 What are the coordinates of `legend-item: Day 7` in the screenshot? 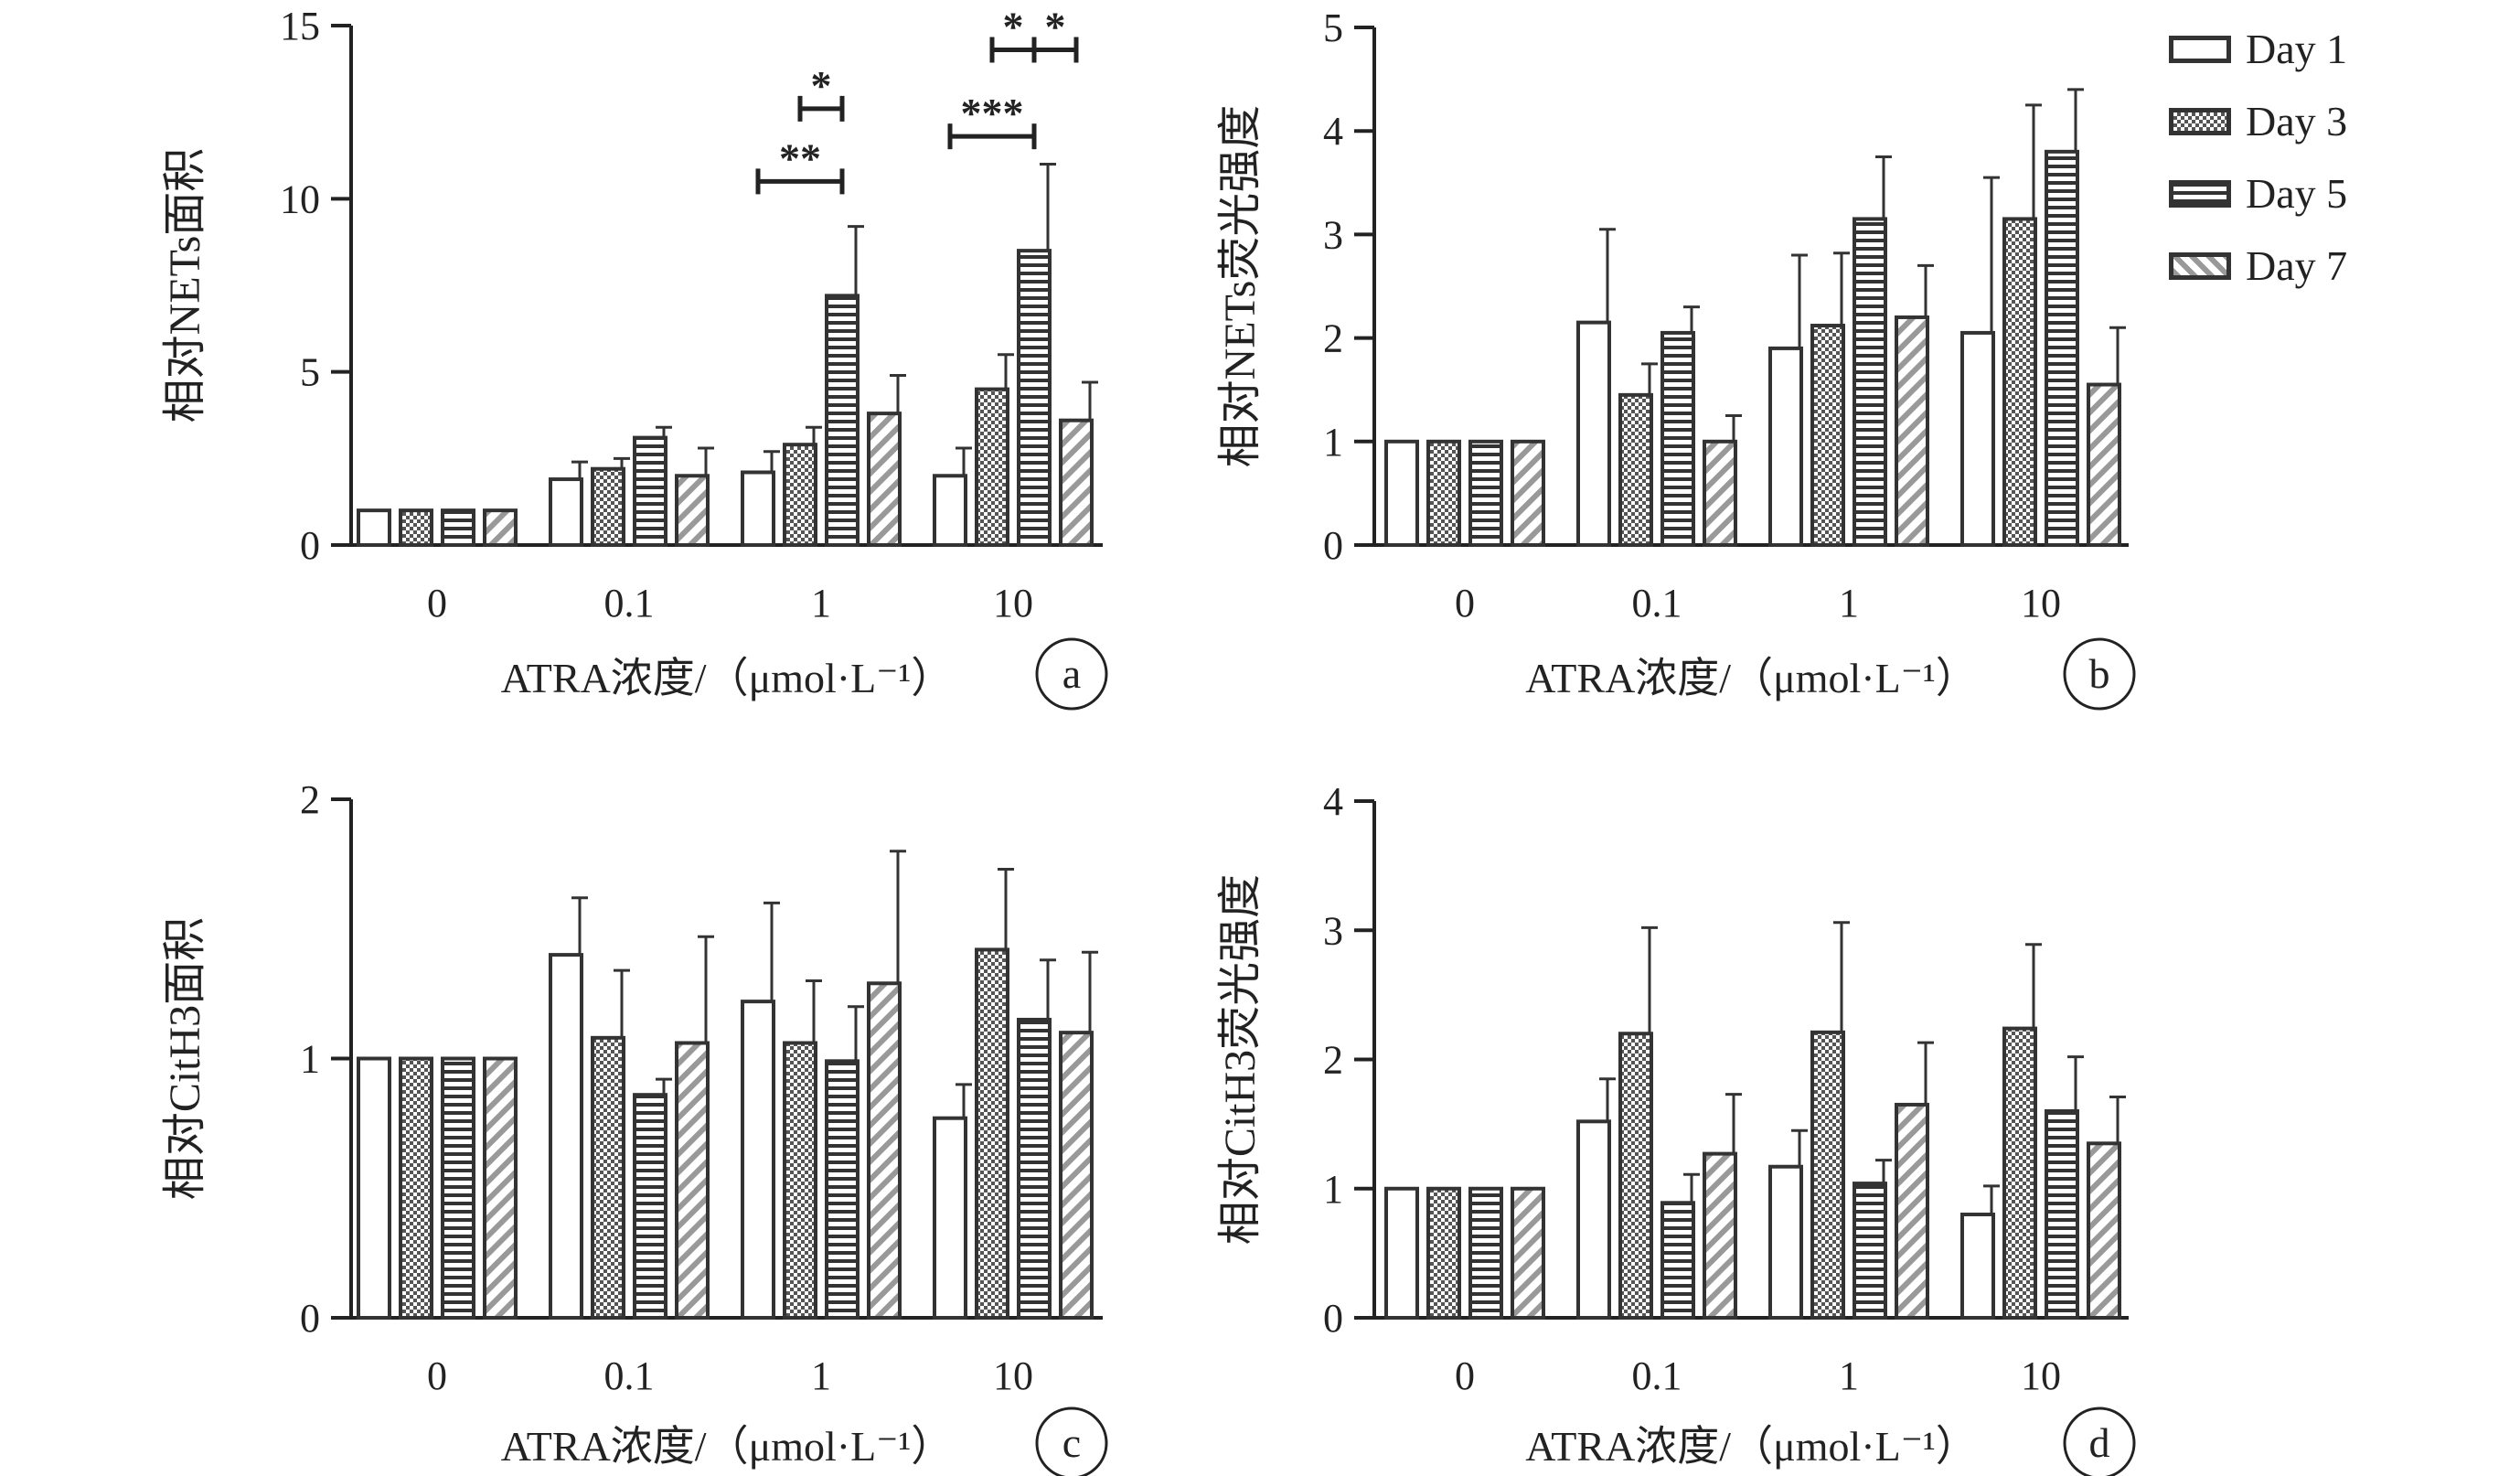 It's located at (2342, 266).